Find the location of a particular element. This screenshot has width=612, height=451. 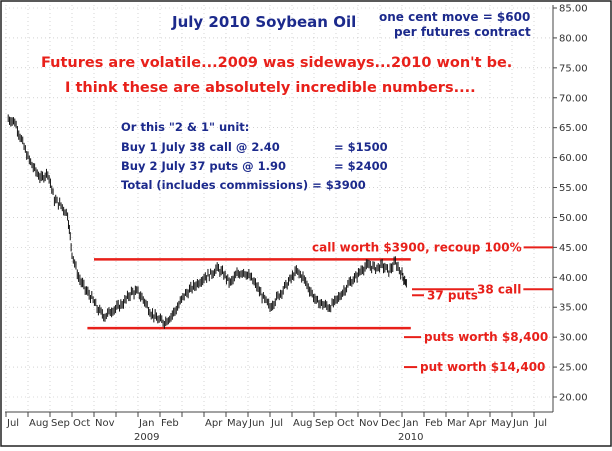

x-tick-label-9: Apr is located at coordinates (214, 423).